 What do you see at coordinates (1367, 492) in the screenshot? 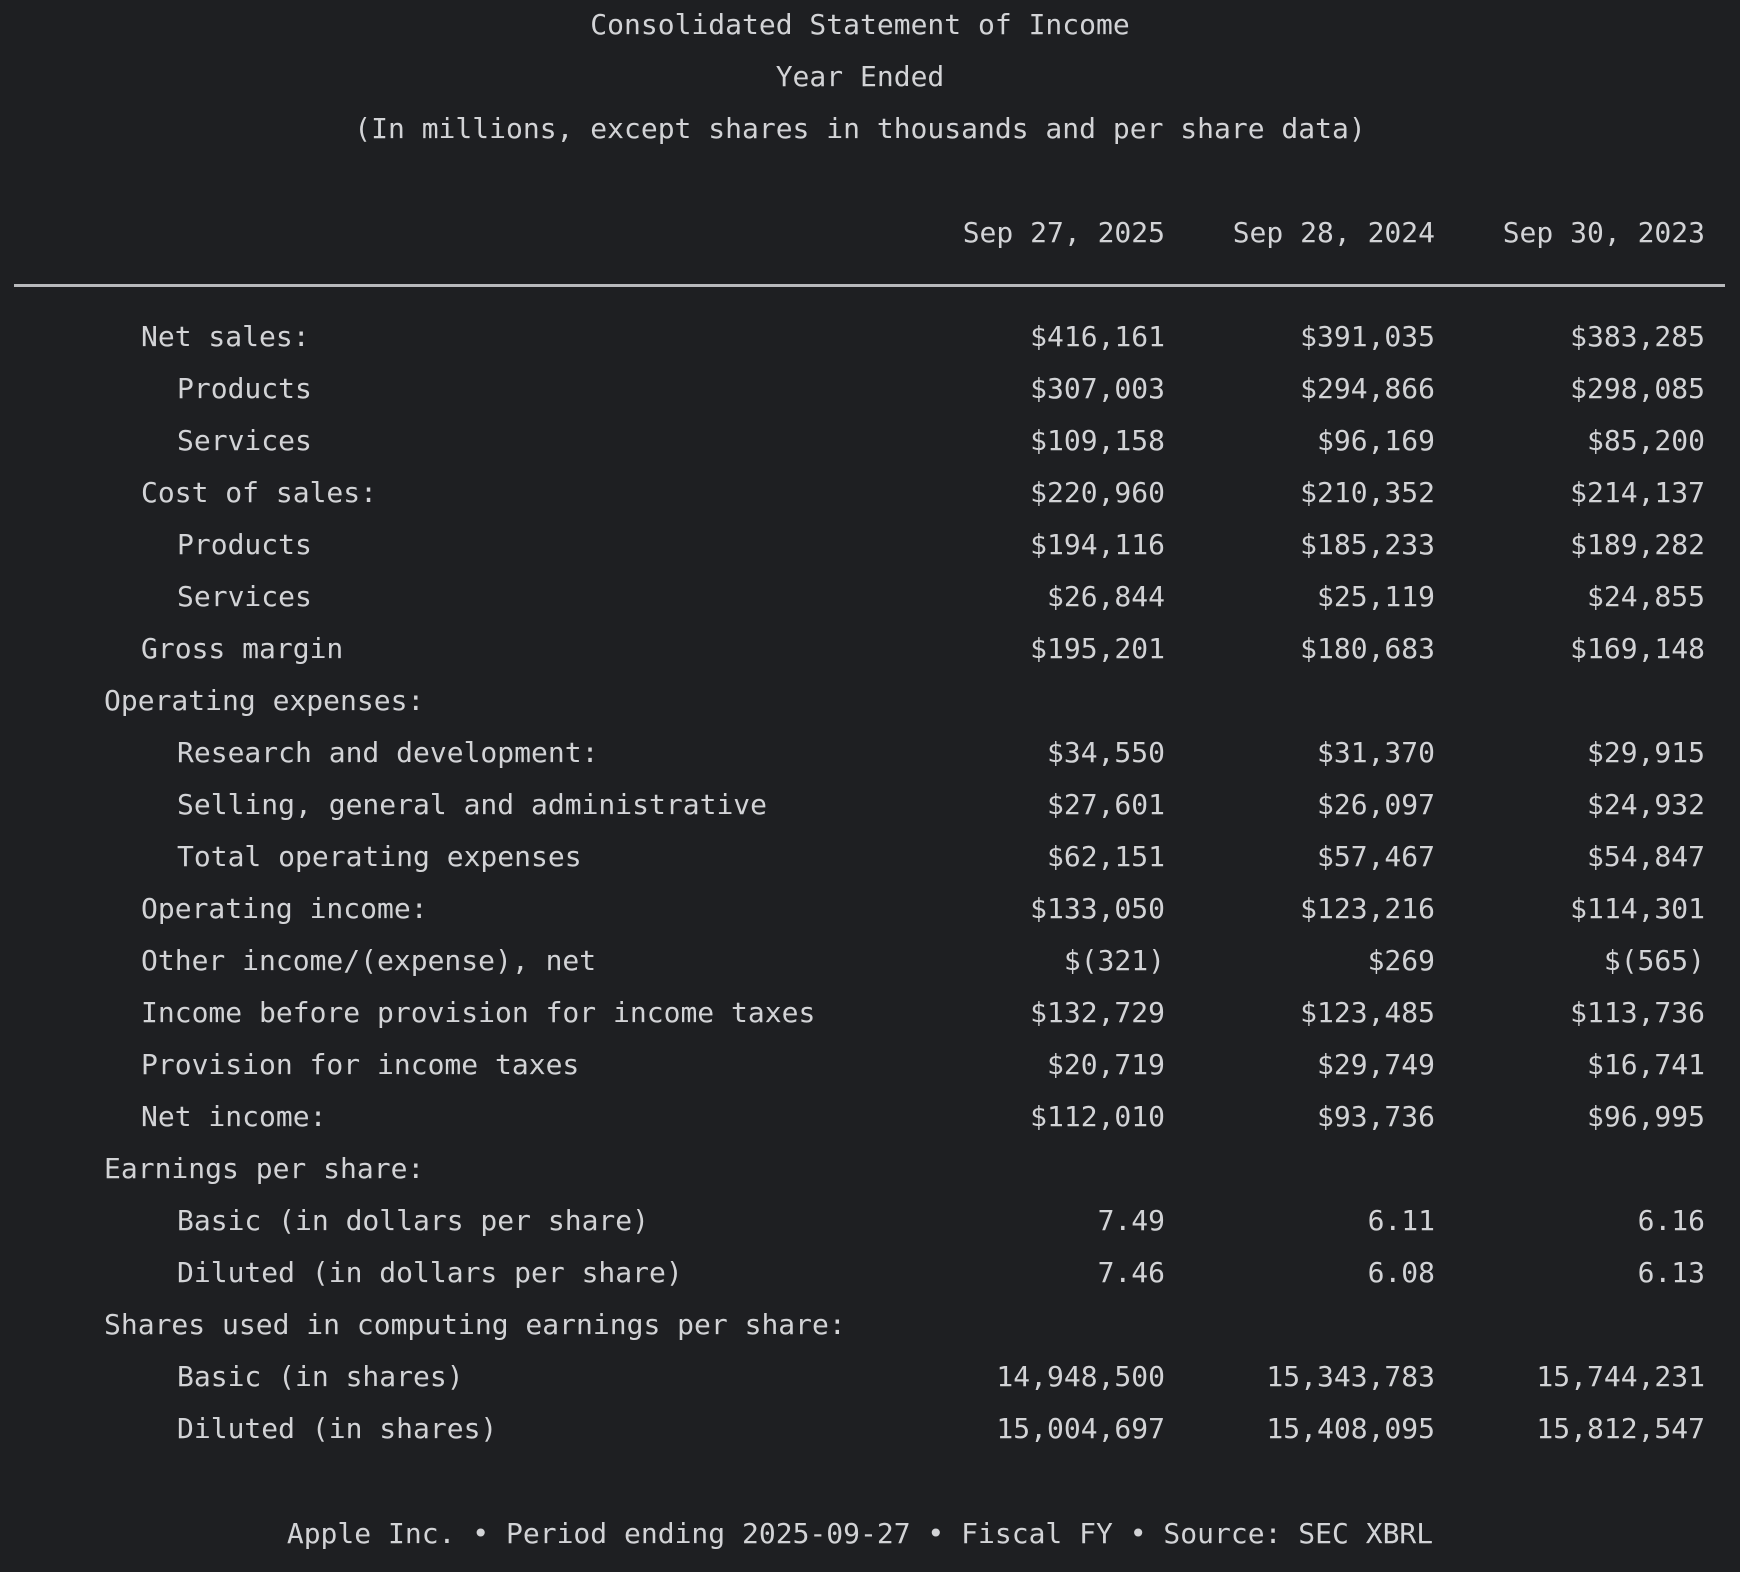
I see `row-value: $210,352` at bounding box center [1367, 492].